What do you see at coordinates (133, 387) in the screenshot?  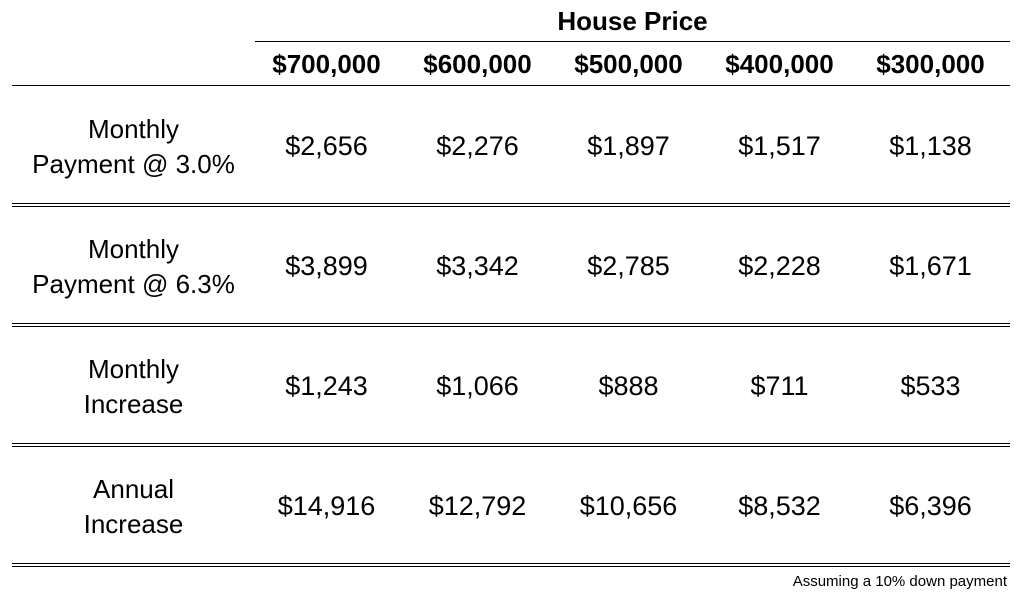 I see `row-label-monthly-increase: Monthly Increase` at bounding box center [133, 387].